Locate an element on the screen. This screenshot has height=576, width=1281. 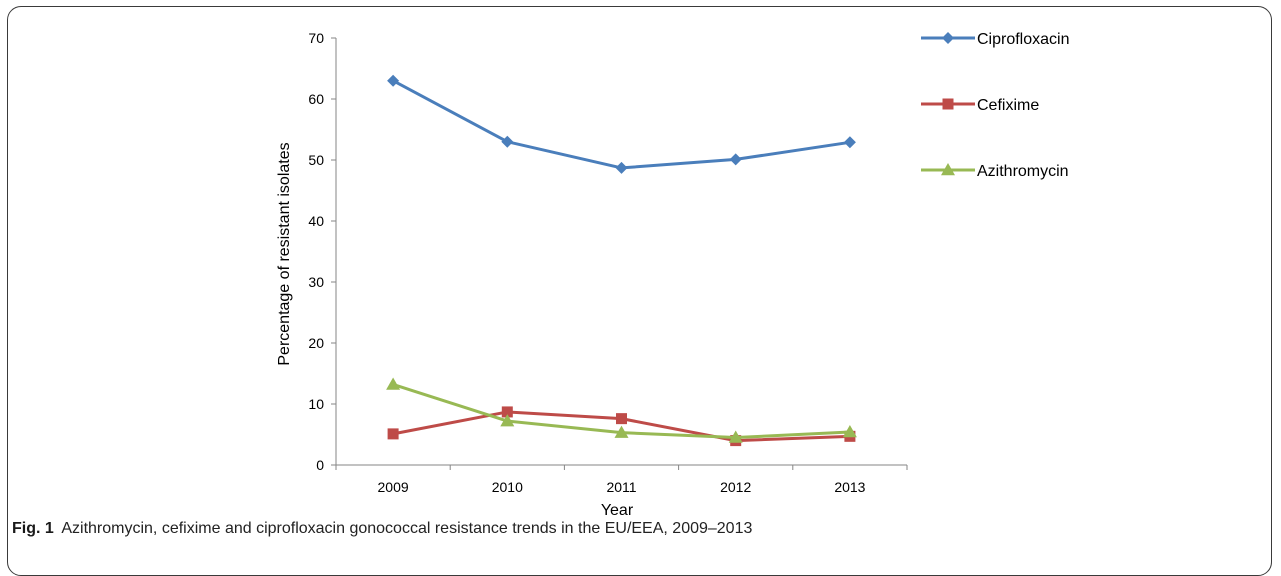
x-tick-label: 2012 is located at coordinates (735, 487).